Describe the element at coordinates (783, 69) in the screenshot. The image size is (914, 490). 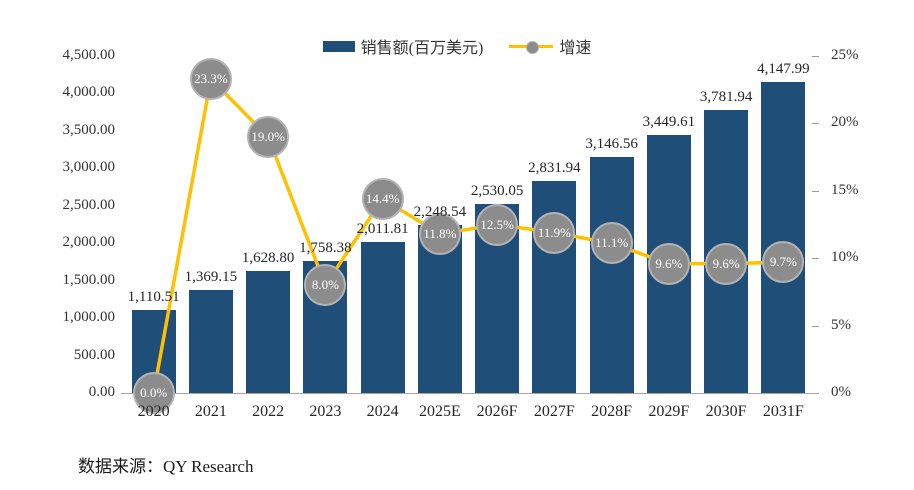
I see `bar-value-label: 4,147.99` at that location.